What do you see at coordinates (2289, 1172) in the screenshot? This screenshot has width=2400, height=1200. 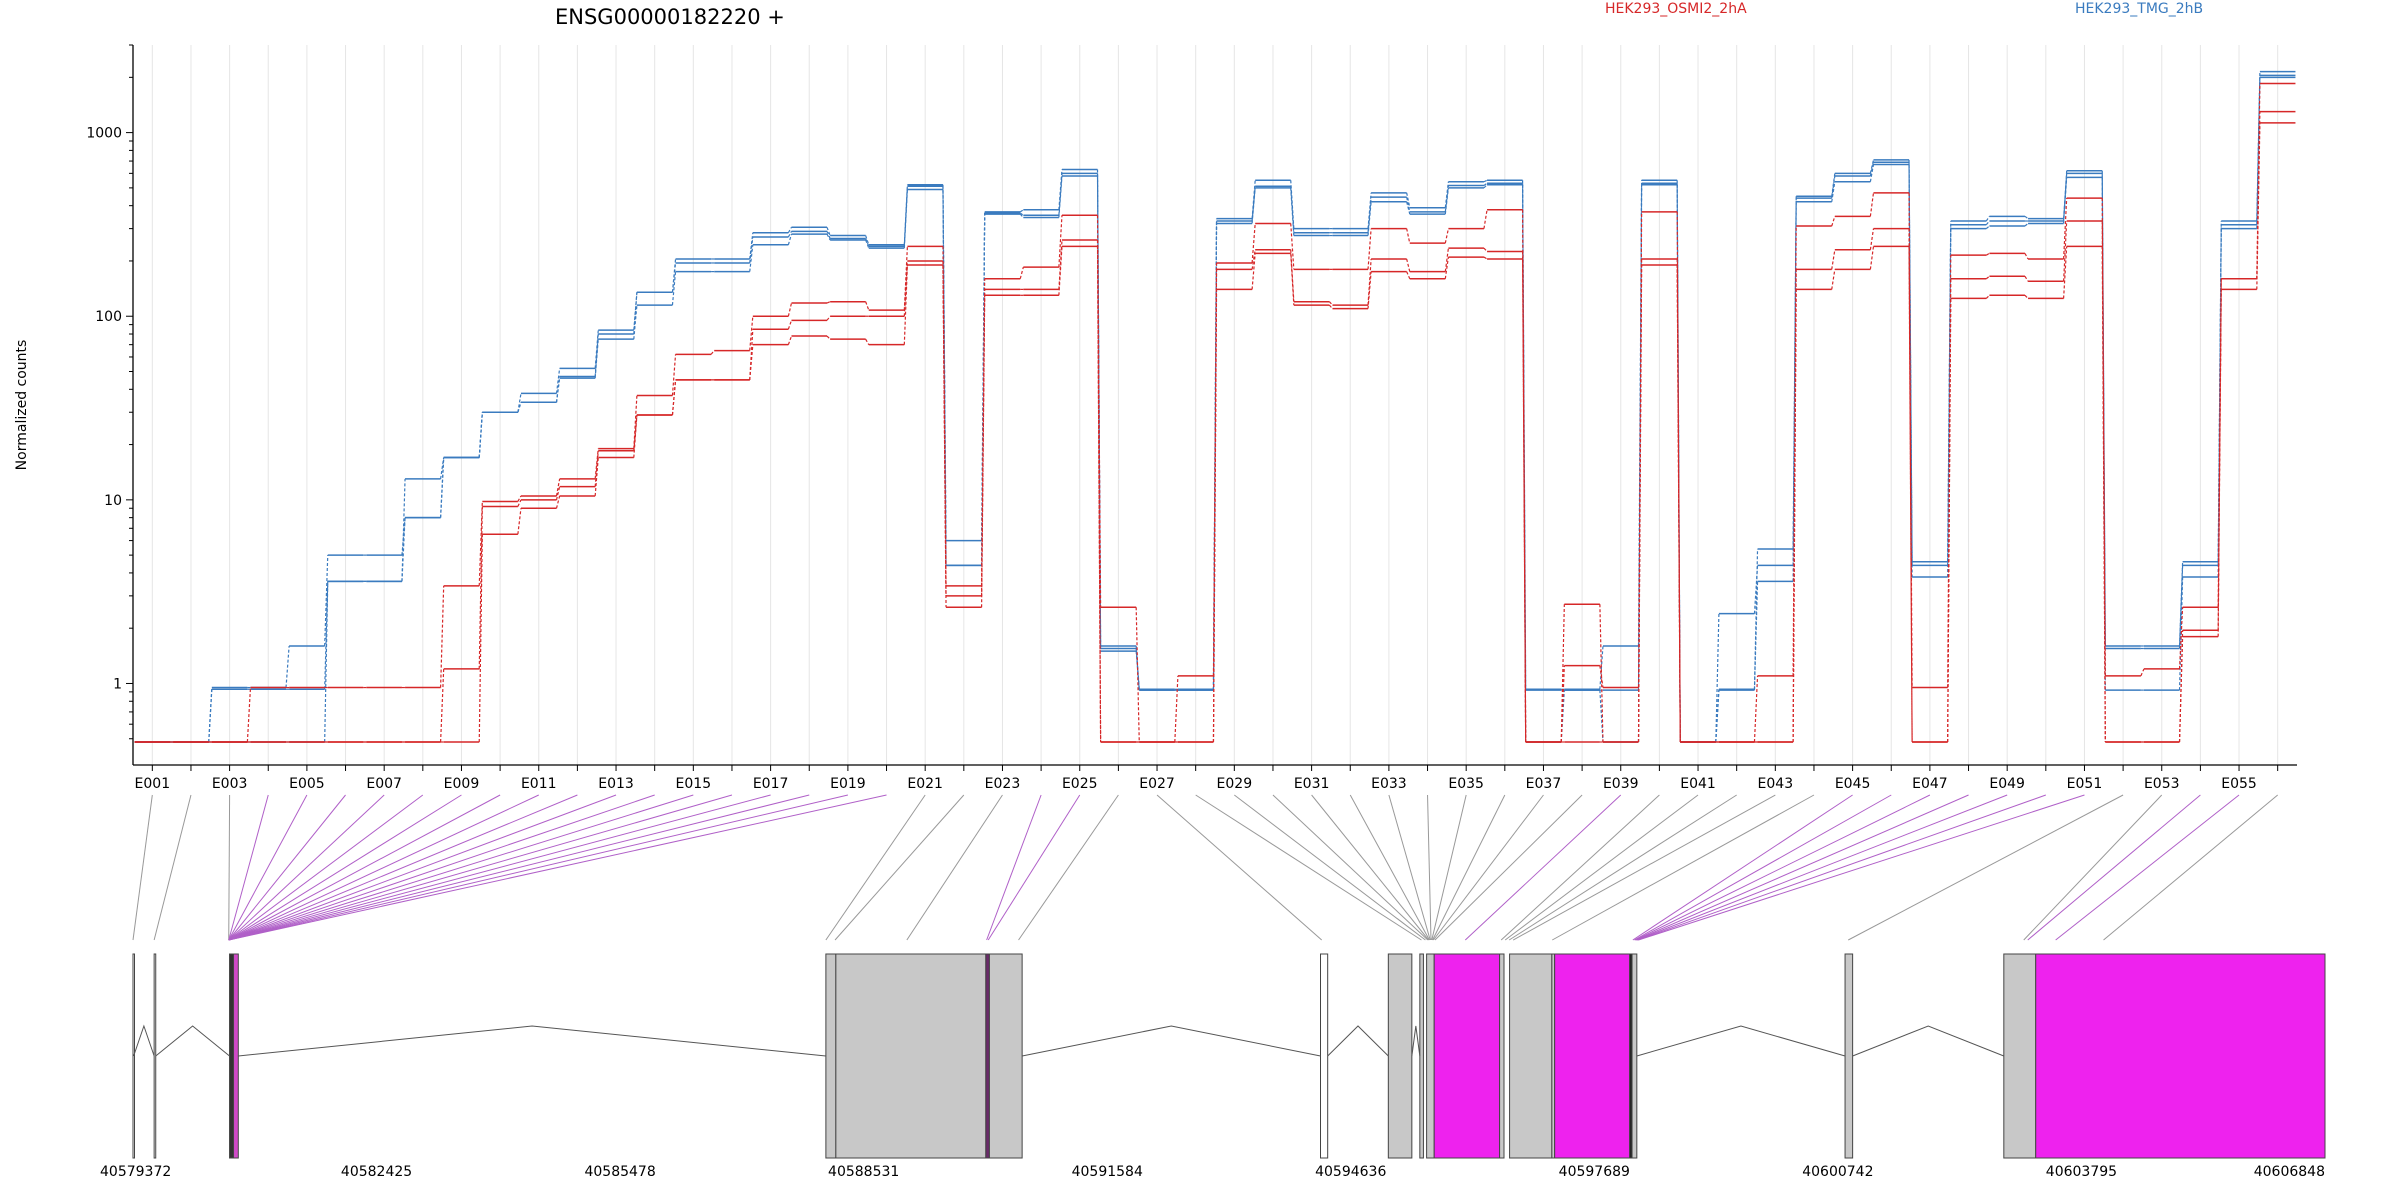 I see `coordinate-label: 40606848` at bounding box center [2289, 1172].